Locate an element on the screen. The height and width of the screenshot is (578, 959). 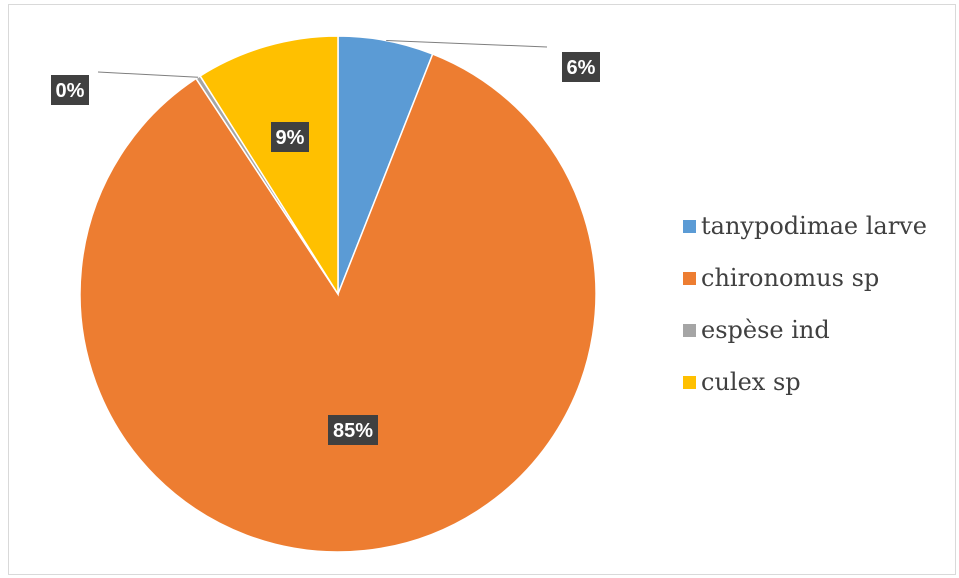
legend-label: chironomus sp is located at coordinates (790, 278).